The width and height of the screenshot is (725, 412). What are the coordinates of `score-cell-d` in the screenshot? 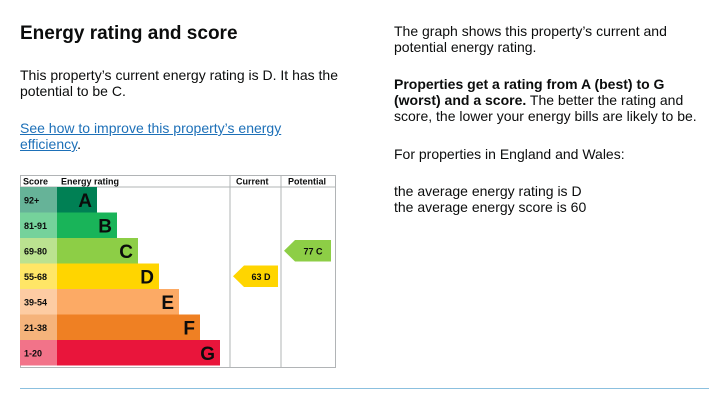 It's located at (38, 276).